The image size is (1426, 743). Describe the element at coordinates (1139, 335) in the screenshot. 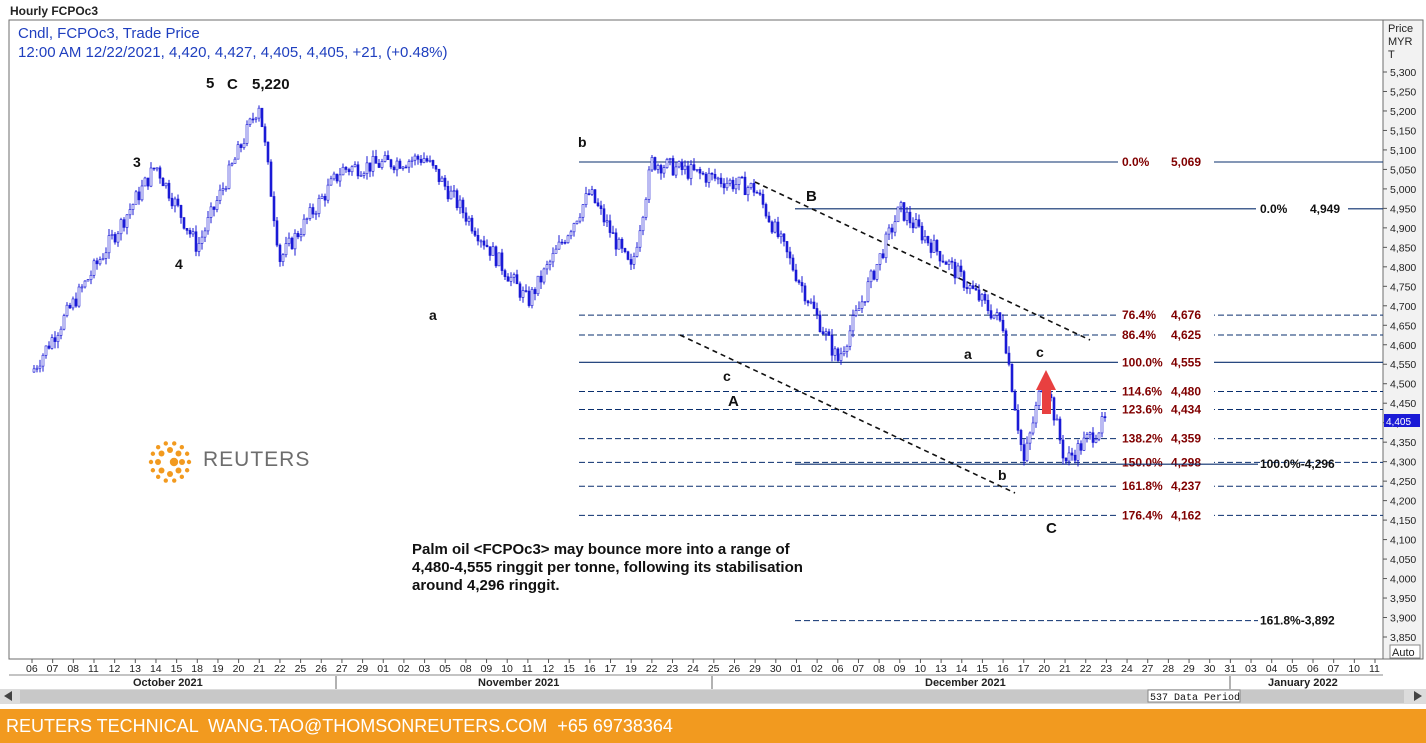

I see `fib-pct-label: 86.4%` at that location.